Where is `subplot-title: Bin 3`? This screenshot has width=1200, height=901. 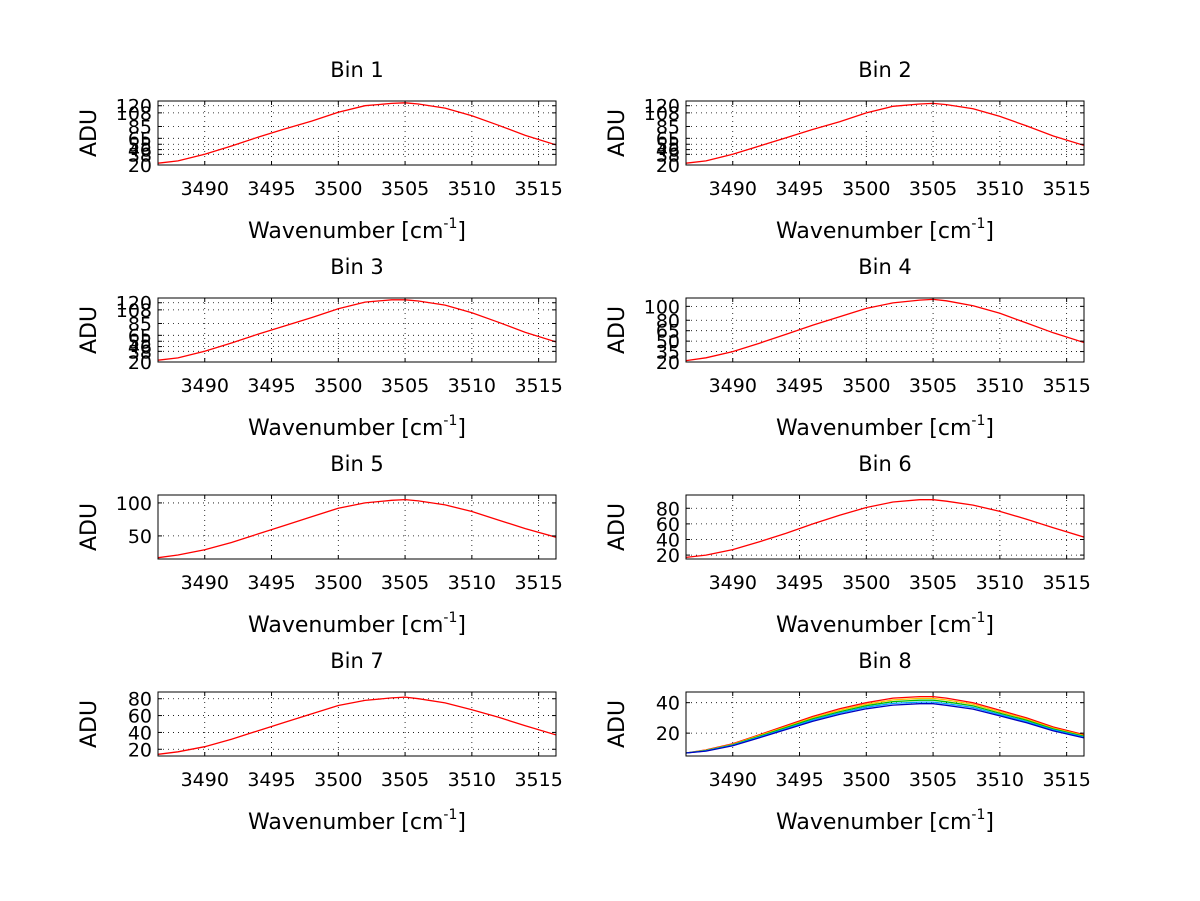 subplot-title: Bin 3 is located at coordinates (357, 267).